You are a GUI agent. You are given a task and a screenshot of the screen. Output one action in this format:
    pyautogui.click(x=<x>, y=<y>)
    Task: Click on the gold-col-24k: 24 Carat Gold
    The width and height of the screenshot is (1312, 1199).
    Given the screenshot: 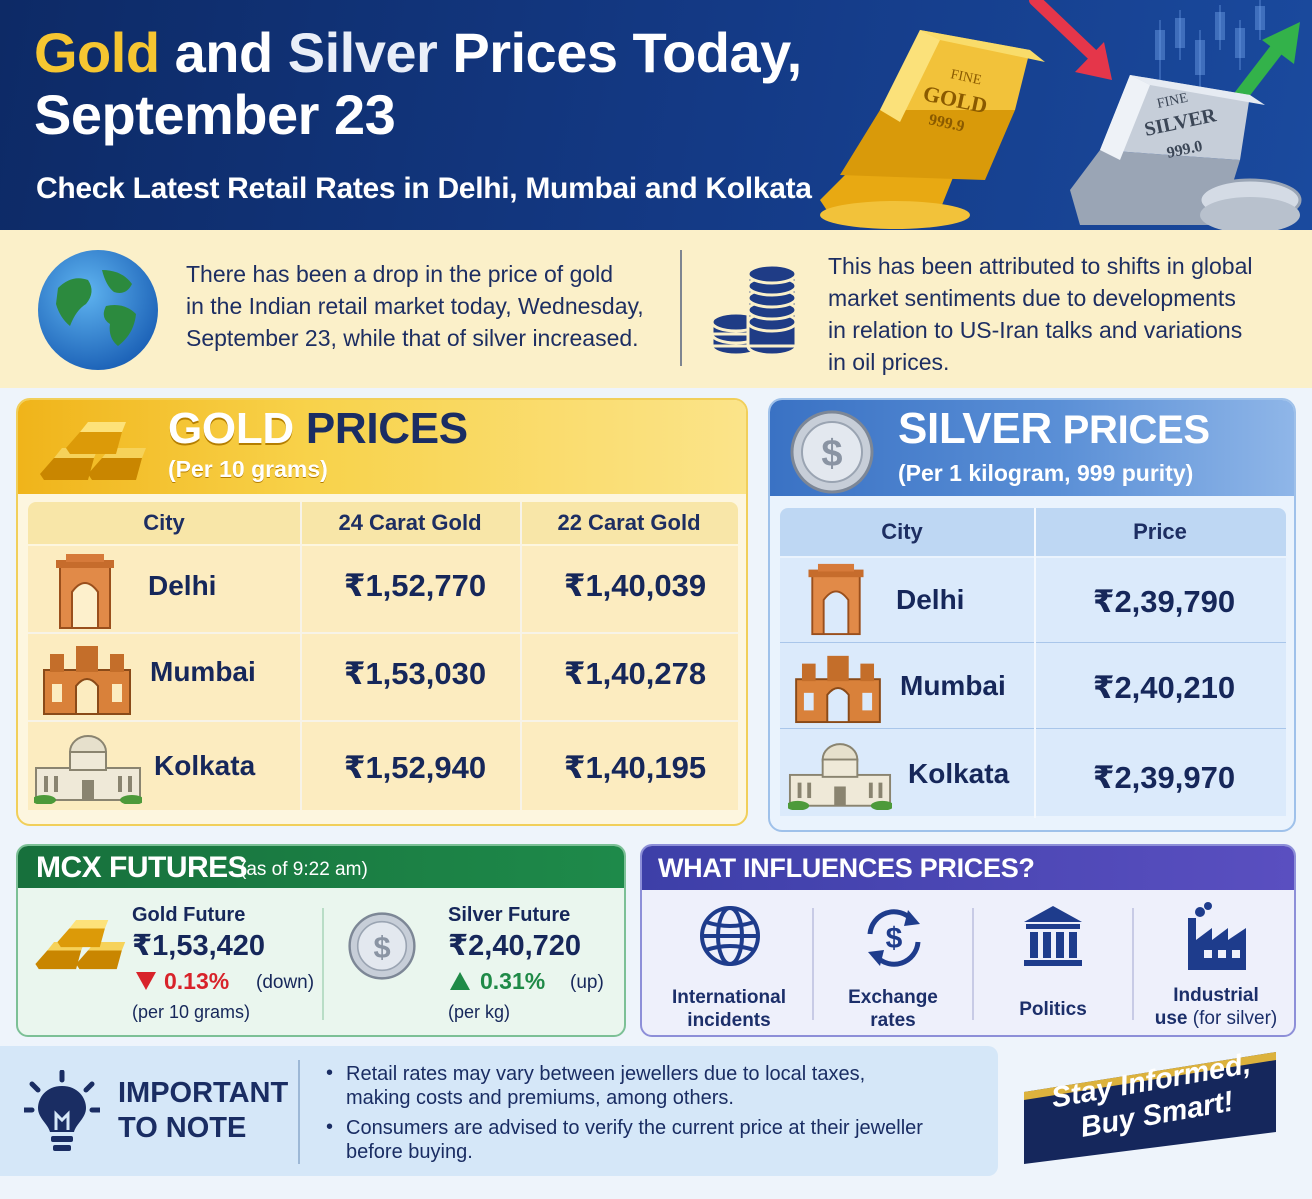 What is the action you would take?
    pyautogui.click(x=410, y=522)
    